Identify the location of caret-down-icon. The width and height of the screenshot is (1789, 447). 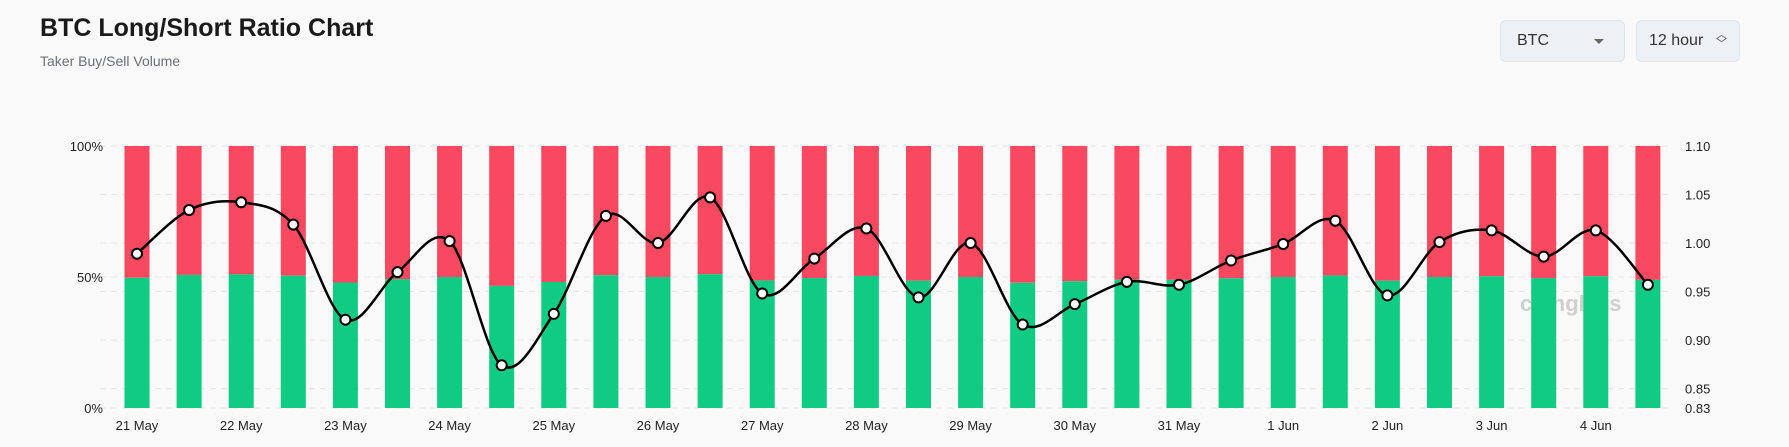
(1599, 41).